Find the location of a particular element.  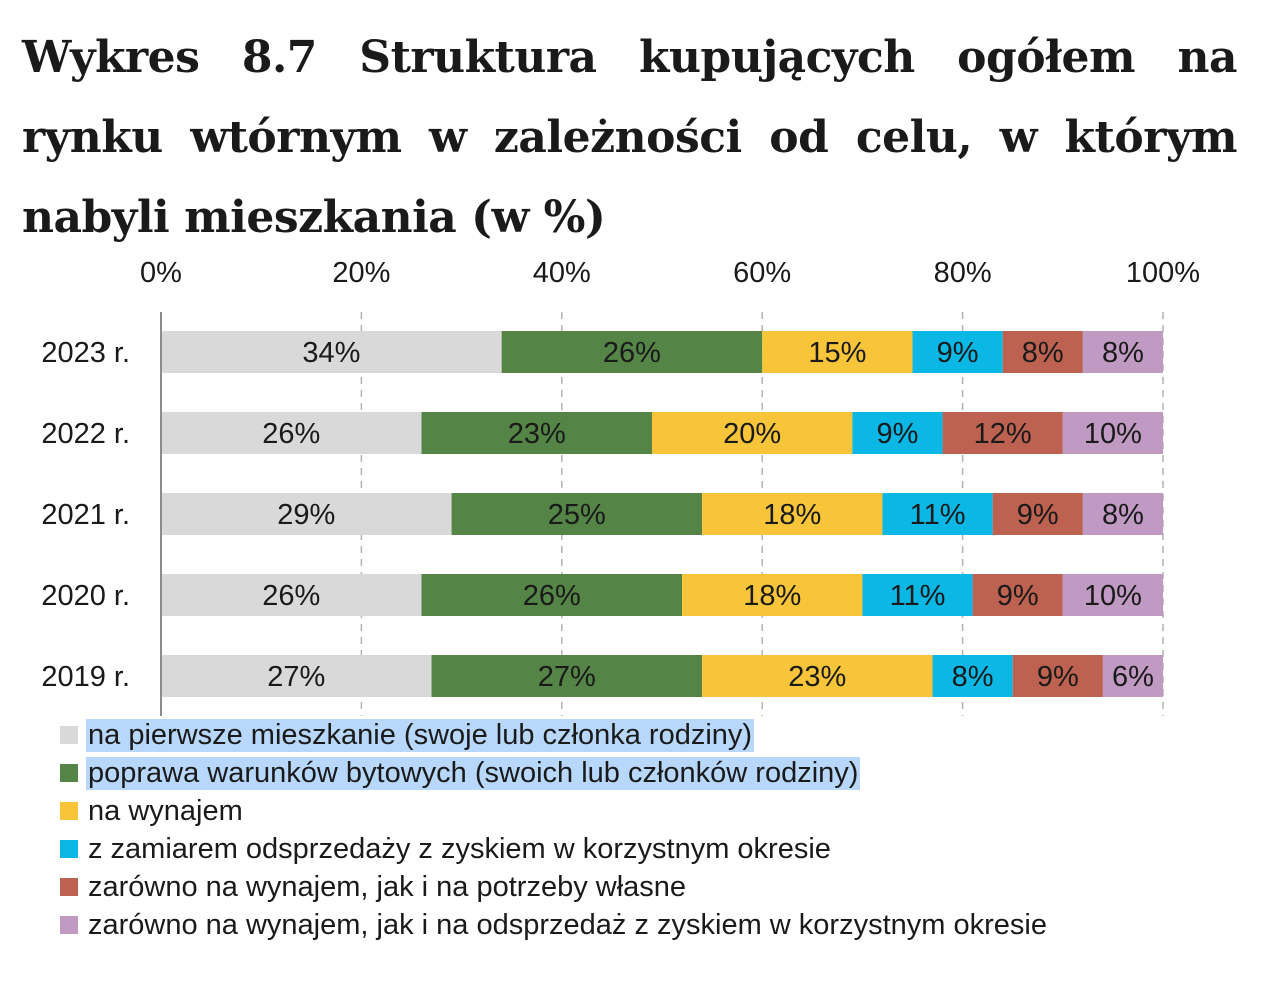

y-category-label: 2019 r. is located at coordinates (85, 677).